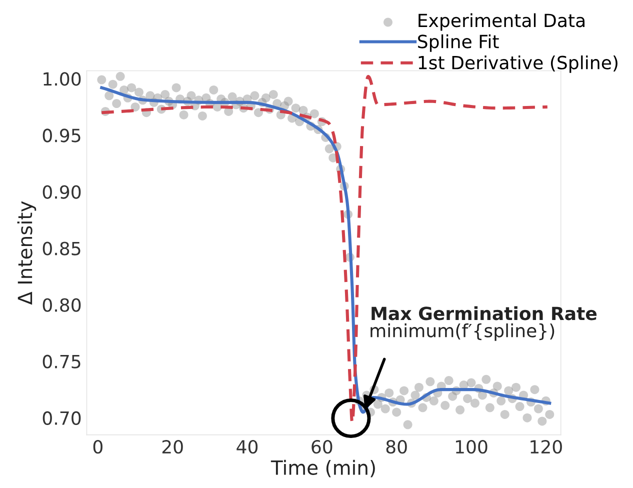  What do you see at coordinates (501, 22) in the screenshot?
I see `legend-label: Experimental Data` at bounding box center [501, 22].